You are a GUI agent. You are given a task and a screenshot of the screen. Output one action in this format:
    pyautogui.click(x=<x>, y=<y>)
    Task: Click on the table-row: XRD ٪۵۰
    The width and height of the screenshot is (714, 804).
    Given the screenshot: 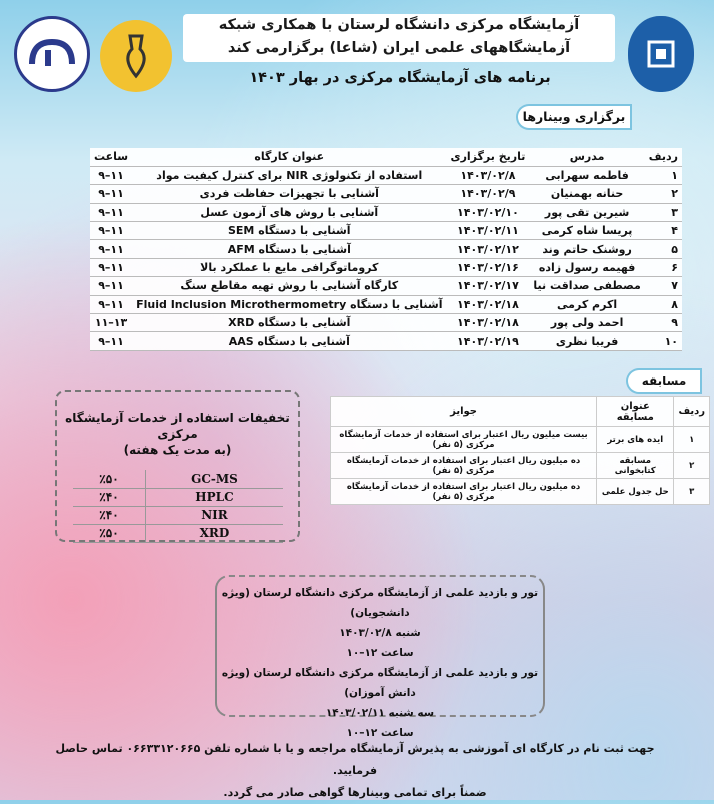 What is the action you would take?
    pyautogui.click(x=177, y=533)
    